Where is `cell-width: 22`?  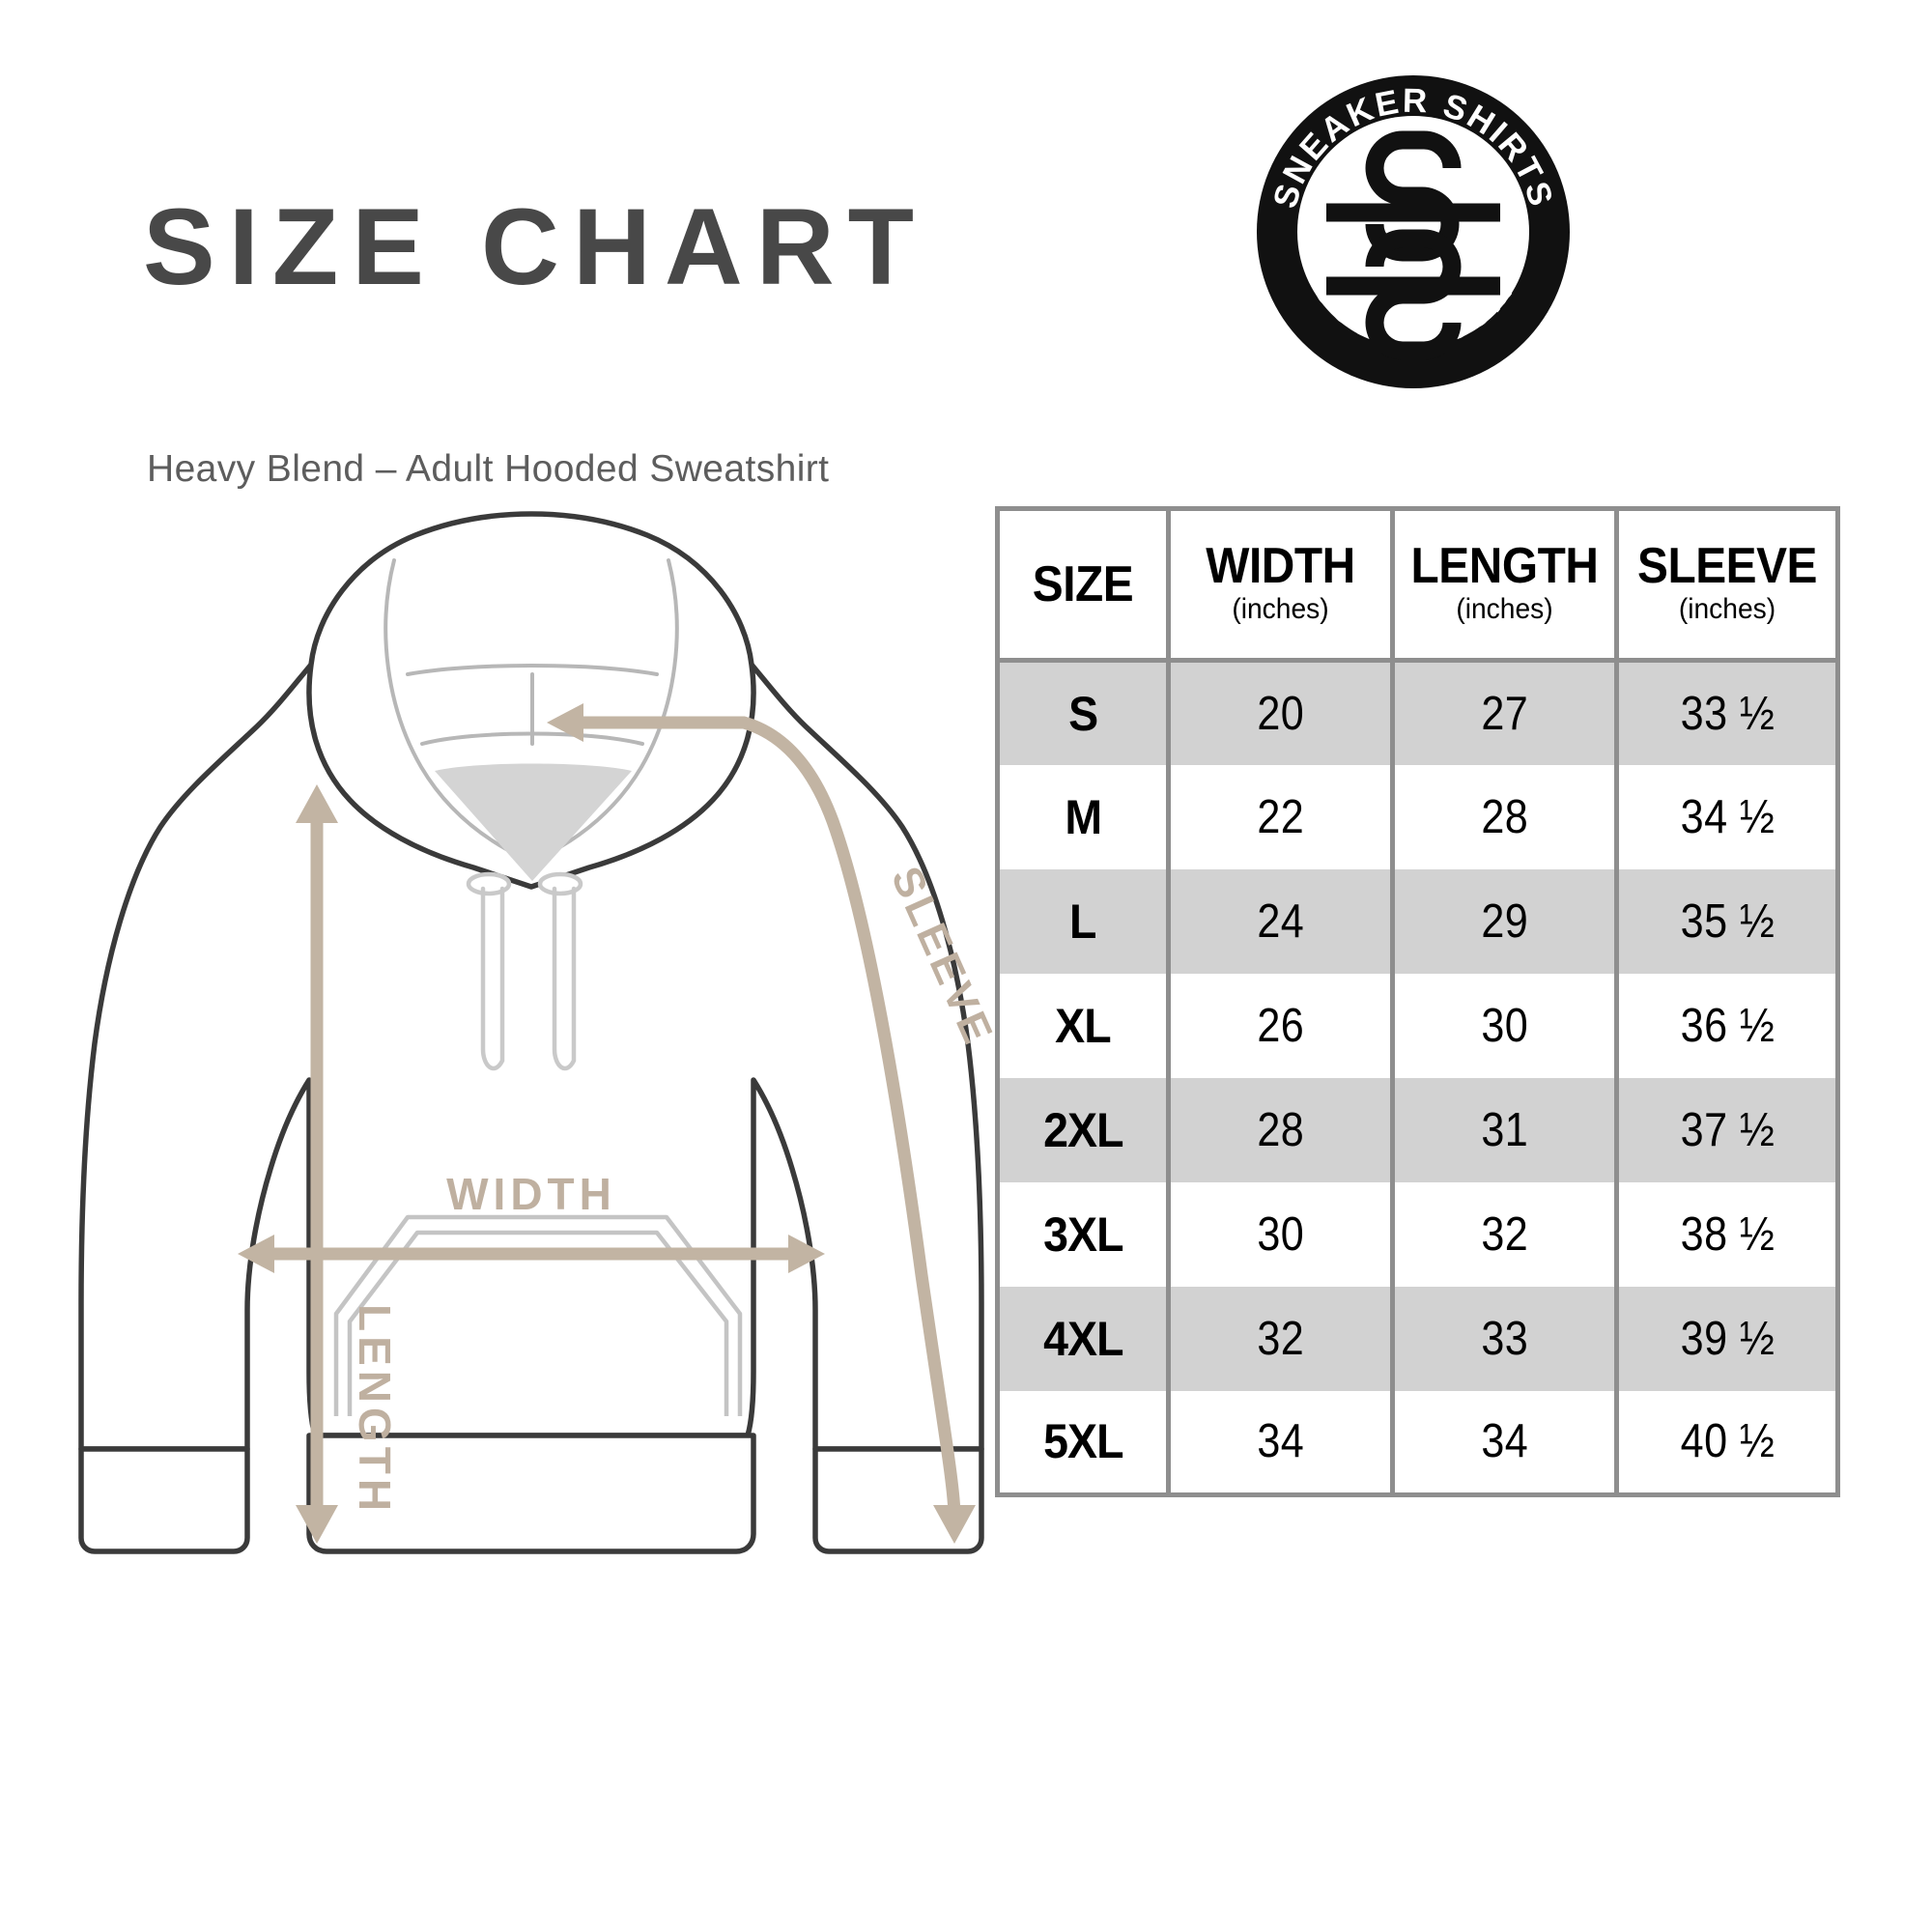 cell-width: 22 is located at coordinates (1280, 816).